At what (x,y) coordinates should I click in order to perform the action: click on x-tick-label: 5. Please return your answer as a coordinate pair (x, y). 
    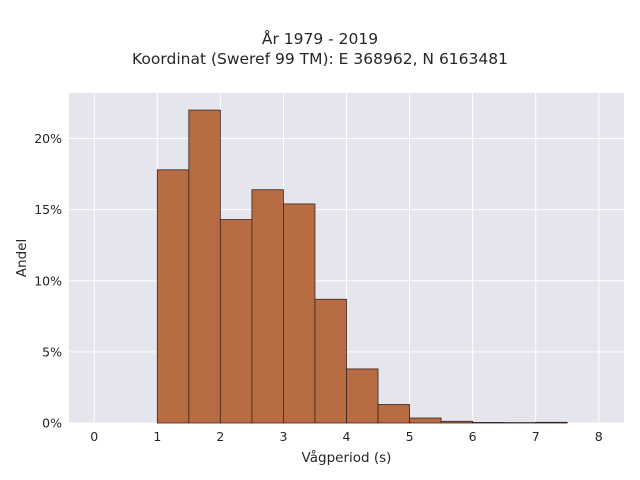
    Looking at the image, I should click on (410, 436).